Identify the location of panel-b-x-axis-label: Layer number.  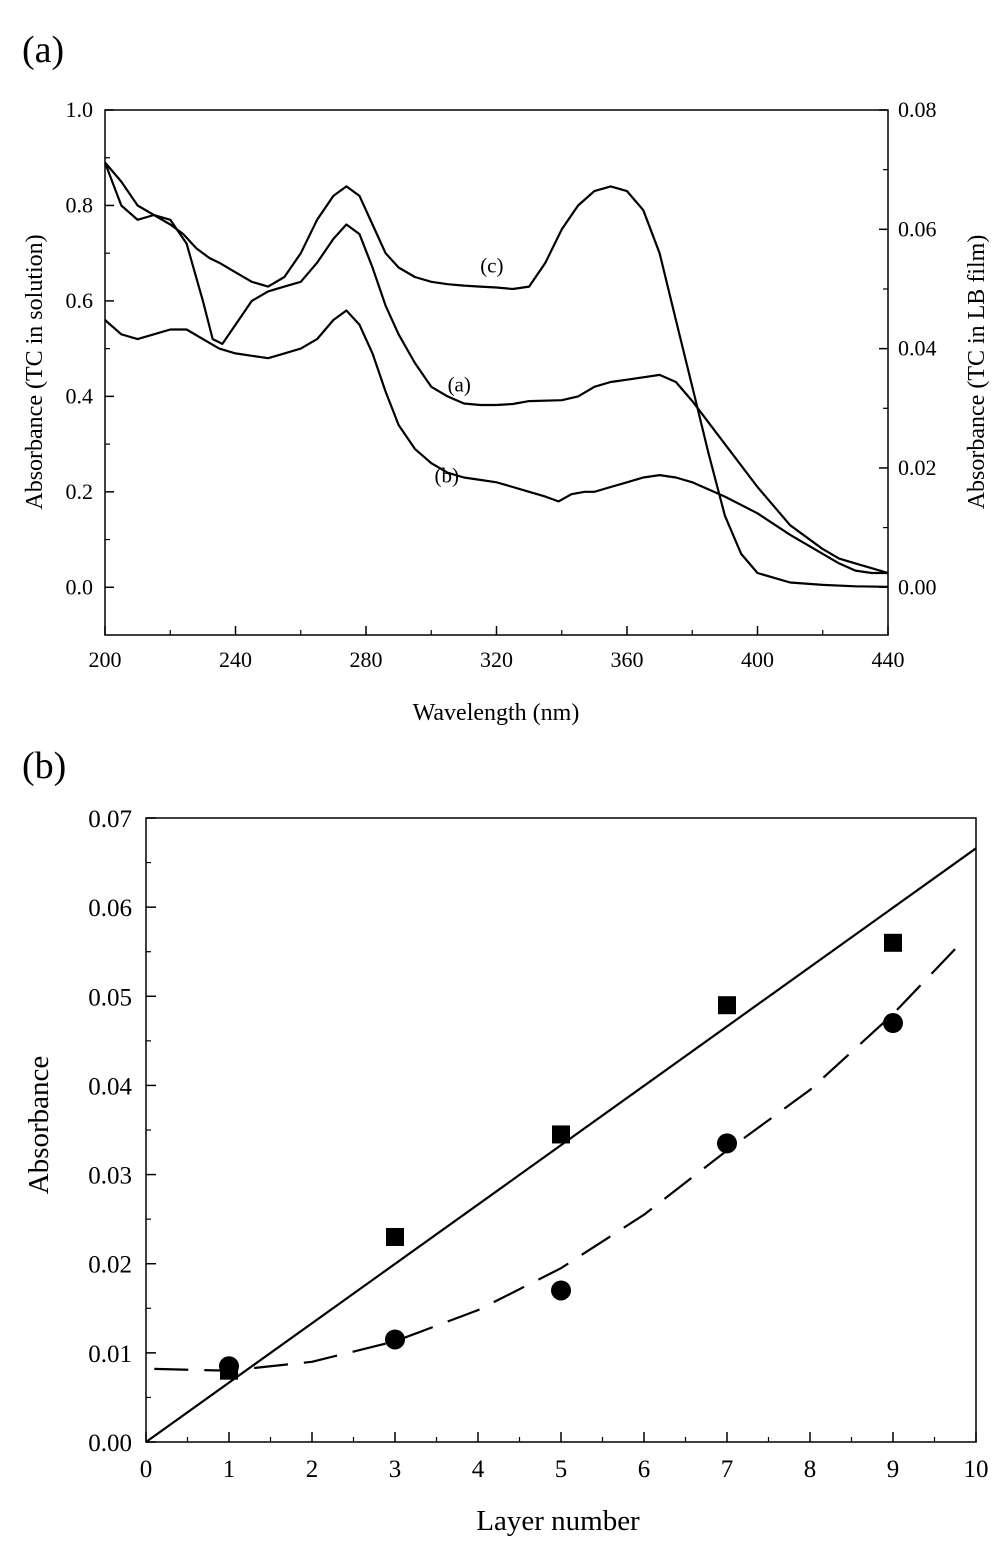
(558, 1521).